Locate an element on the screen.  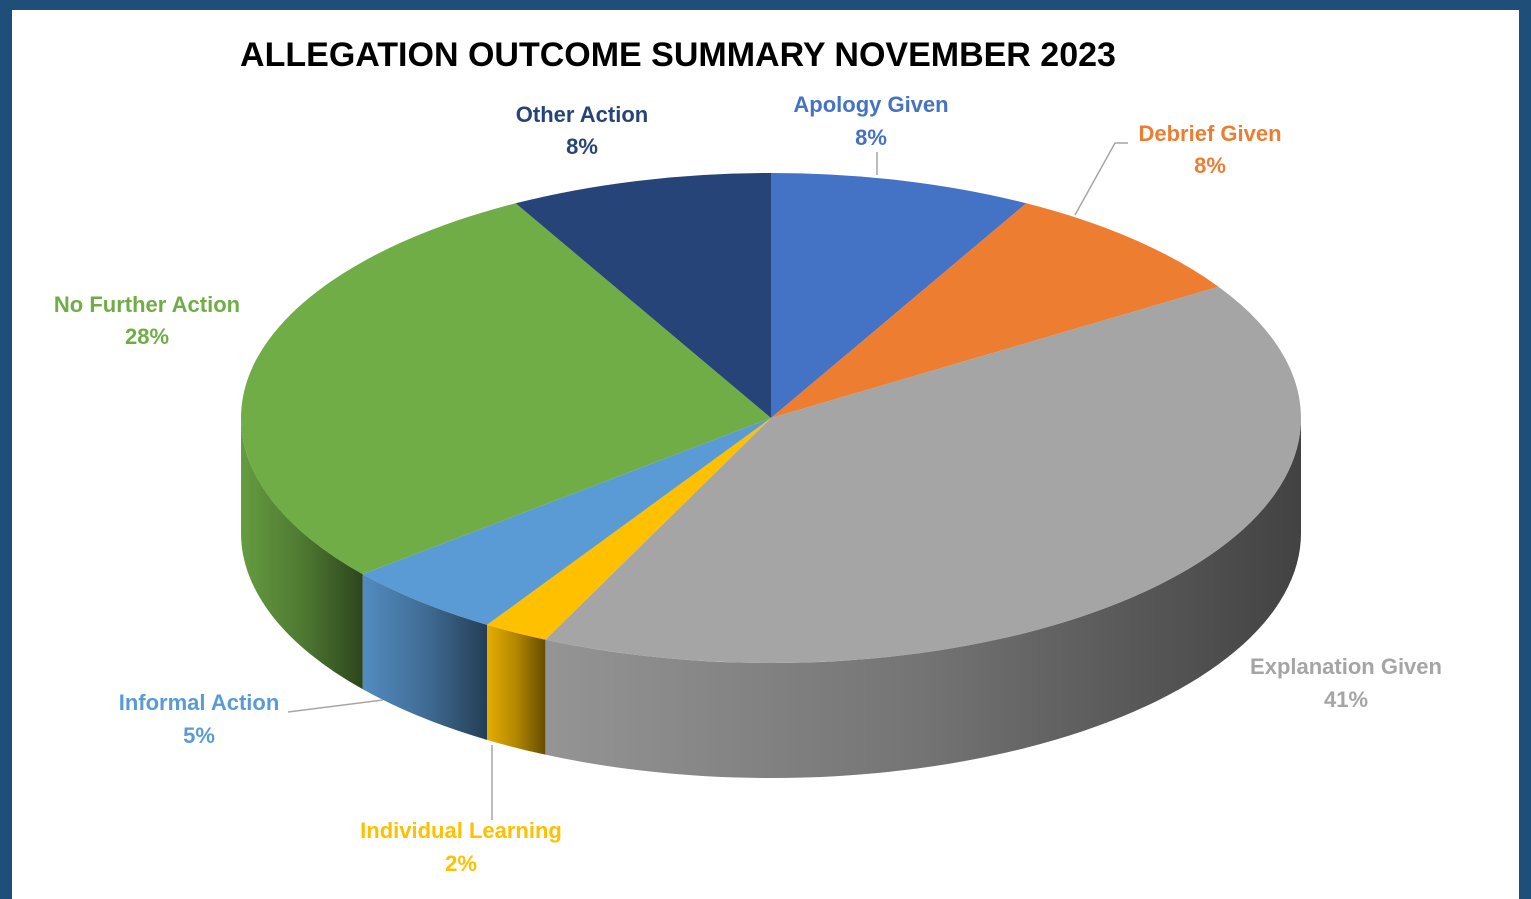
slice-label: Other Action is located at coordinates (582, 114).